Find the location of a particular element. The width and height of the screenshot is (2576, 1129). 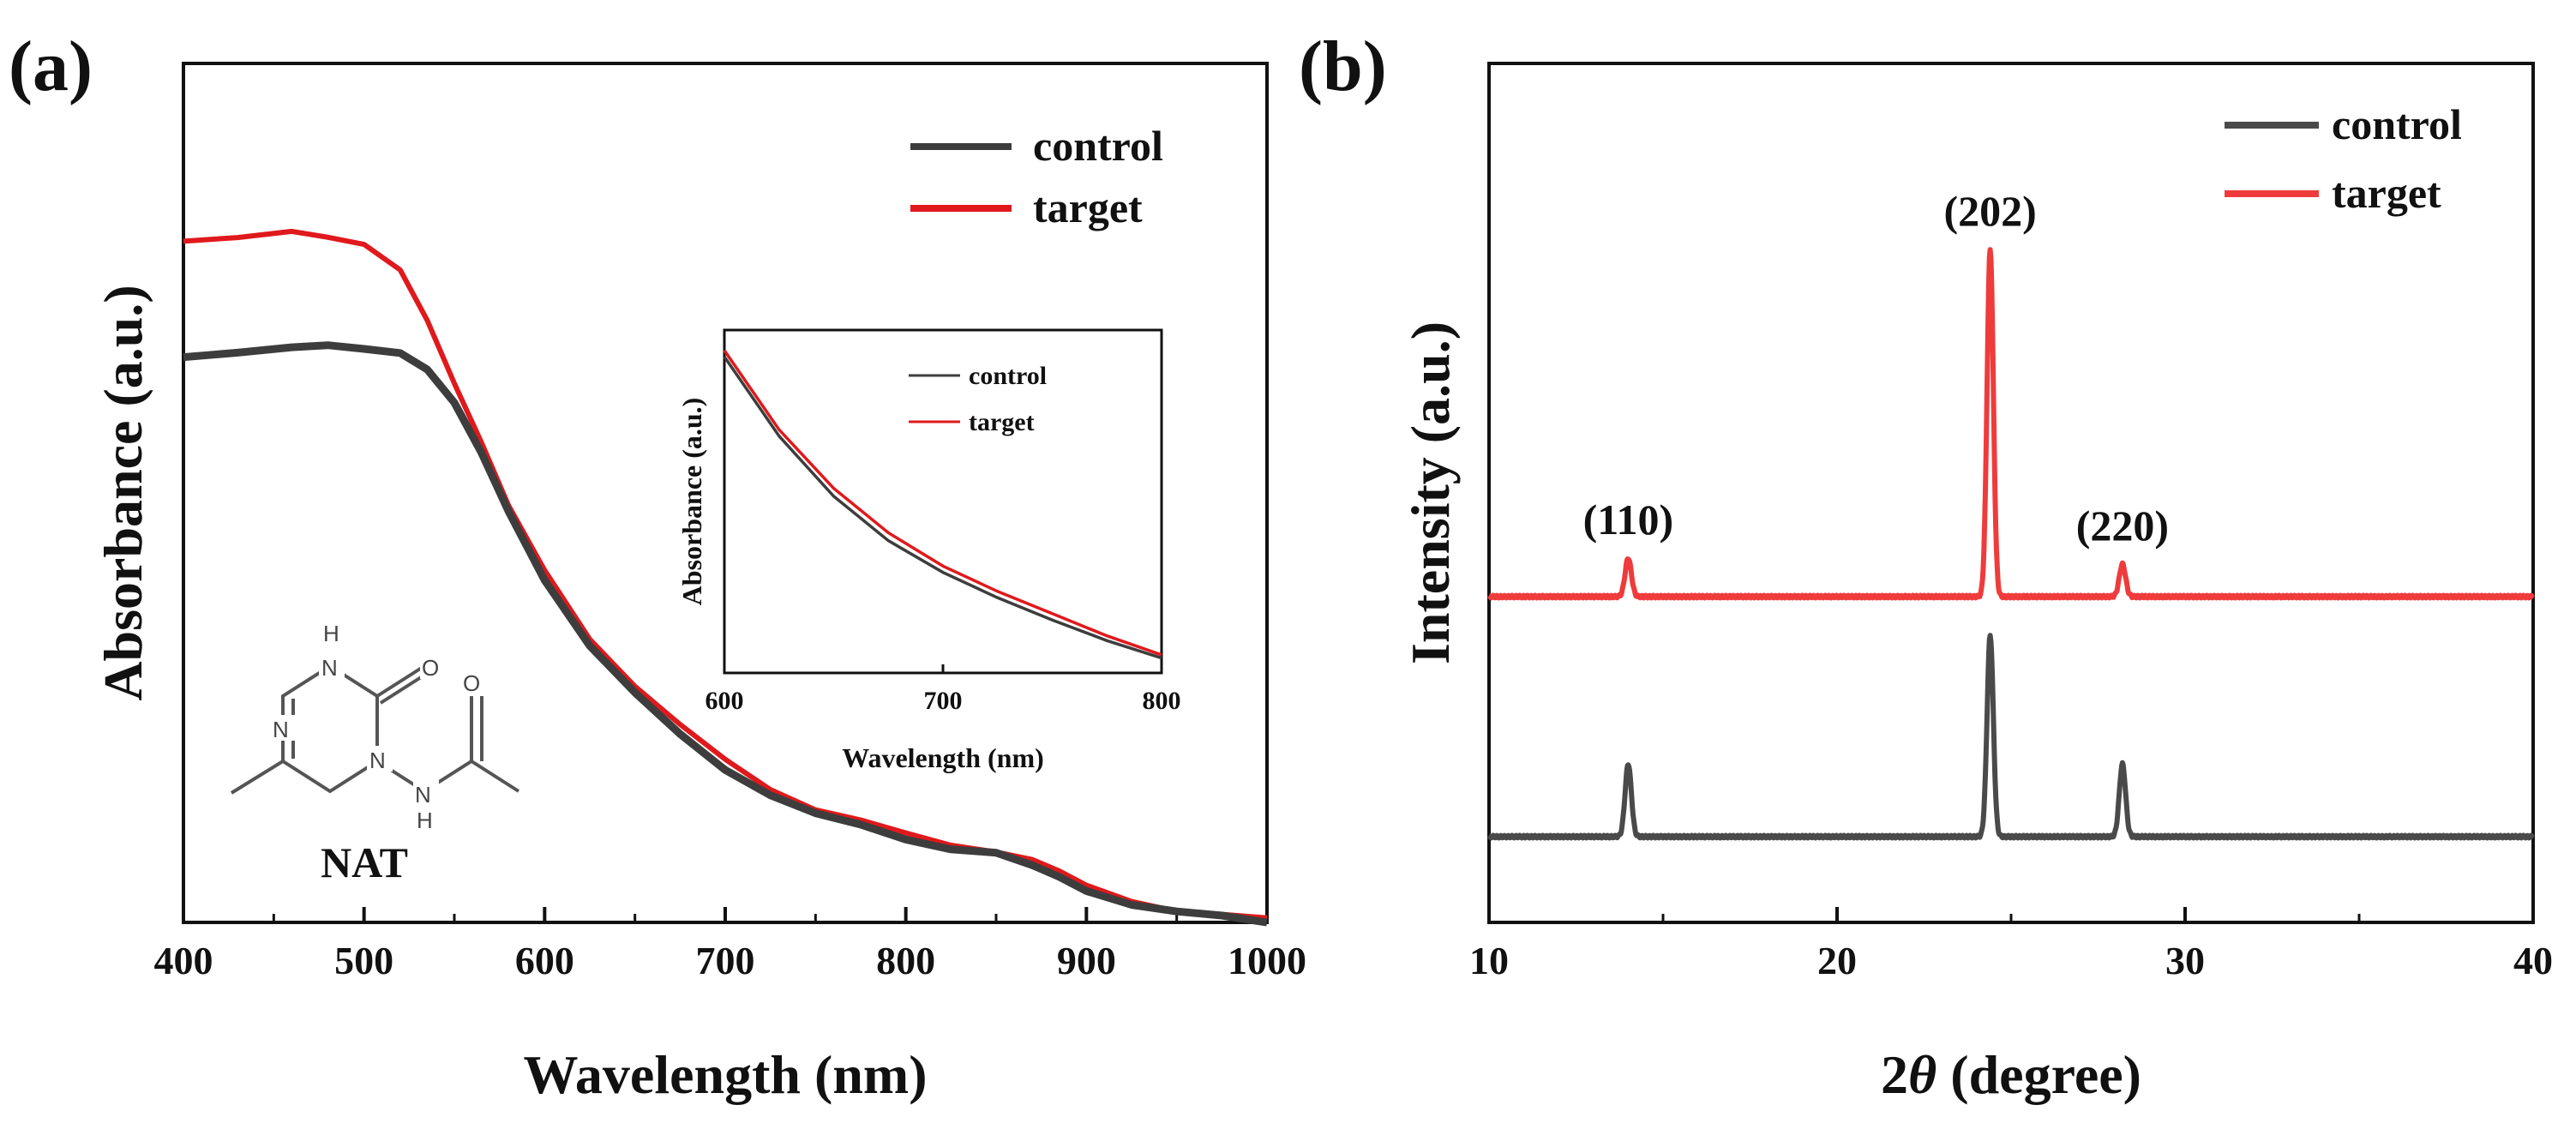

x-tick-label-a: 900 is located at coordinates (1086, 960).